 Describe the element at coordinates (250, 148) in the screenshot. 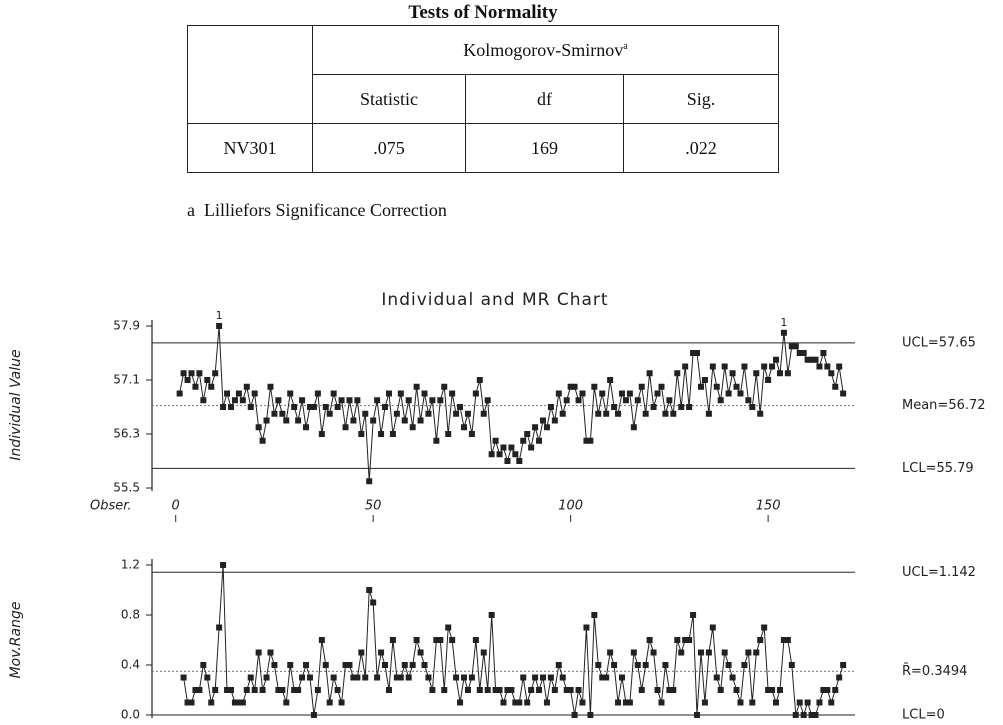

I see `row-header: NV301` at that location.